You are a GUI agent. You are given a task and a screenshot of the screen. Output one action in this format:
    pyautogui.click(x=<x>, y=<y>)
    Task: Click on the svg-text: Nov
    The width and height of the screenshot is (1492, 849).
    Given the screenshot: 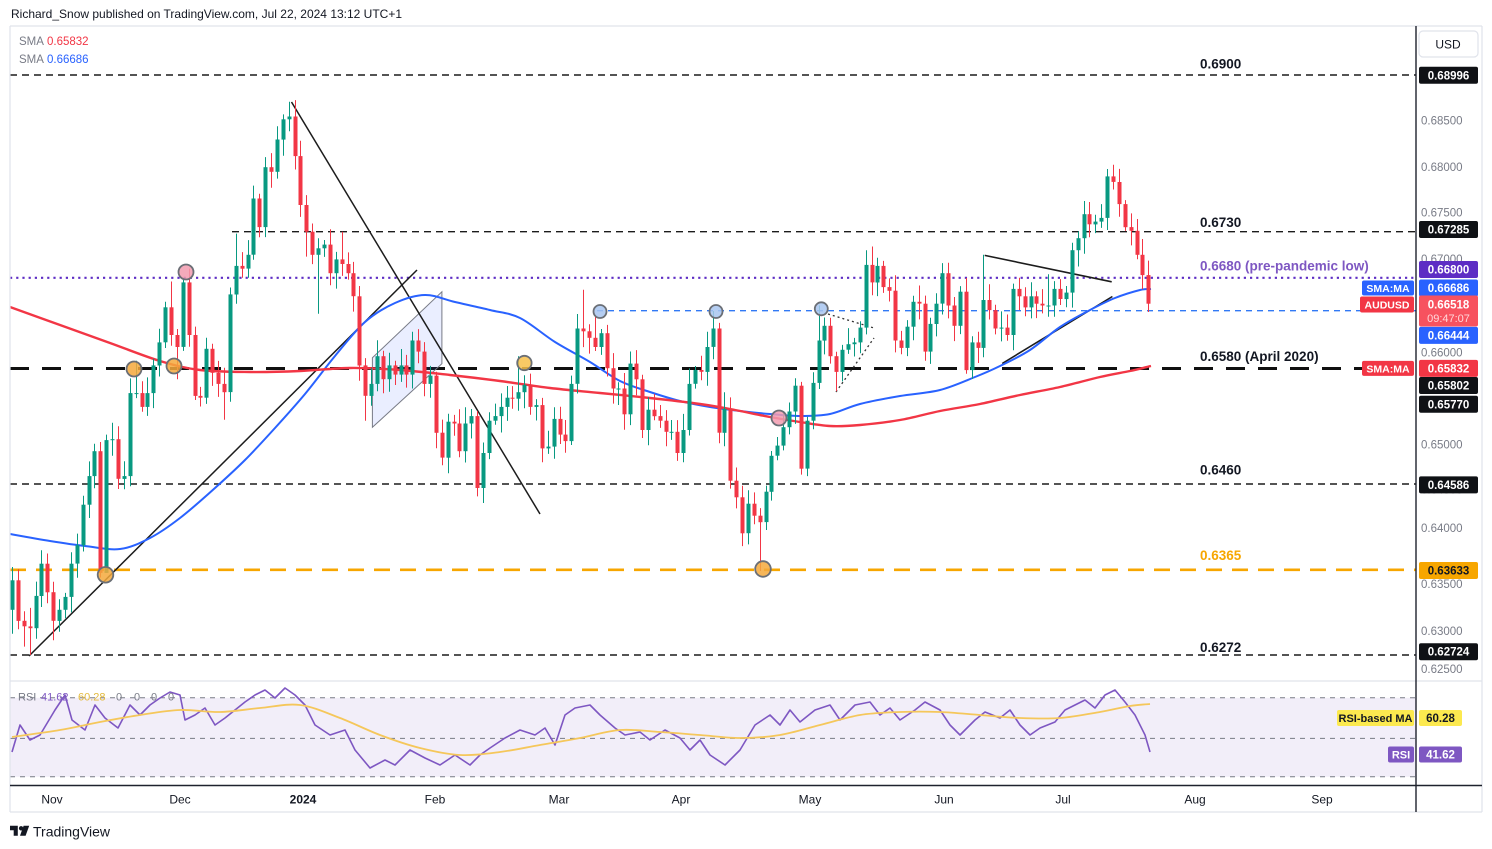 What is the action you would take?
    pyautogui.click(x=51, y=800)
    